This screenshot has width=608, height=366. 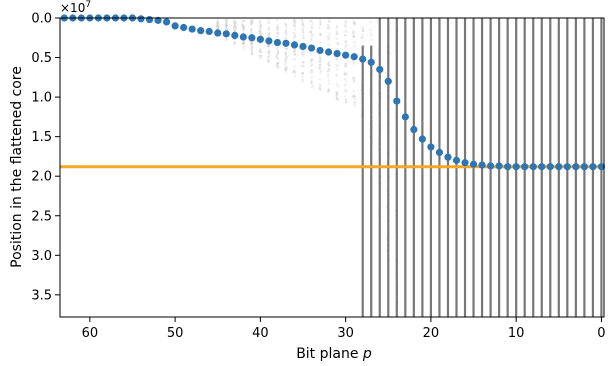 What do you see at coordinates (41, 295) in the screenshot?
I see `y-tick-label: 3.5` at bounding box center [41, 295].